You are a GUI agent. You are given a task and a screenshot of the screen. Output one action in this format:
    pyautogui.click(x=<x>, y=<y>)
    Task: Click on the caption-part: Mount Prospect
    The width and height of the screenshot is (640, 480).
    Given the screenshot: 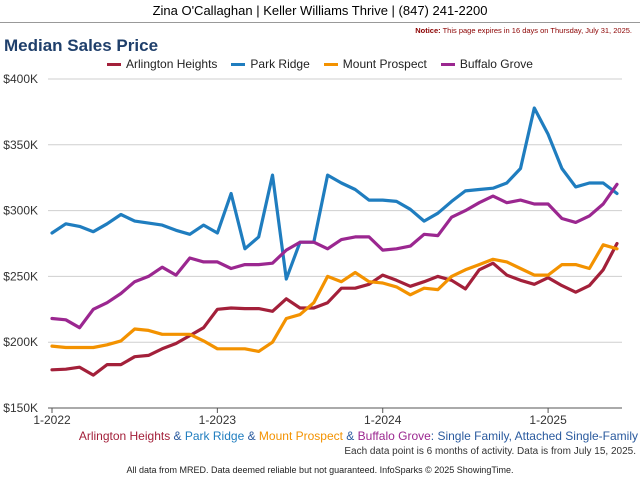 What is the action you would take?
    pyautogui.click(x=300, y=436)
    